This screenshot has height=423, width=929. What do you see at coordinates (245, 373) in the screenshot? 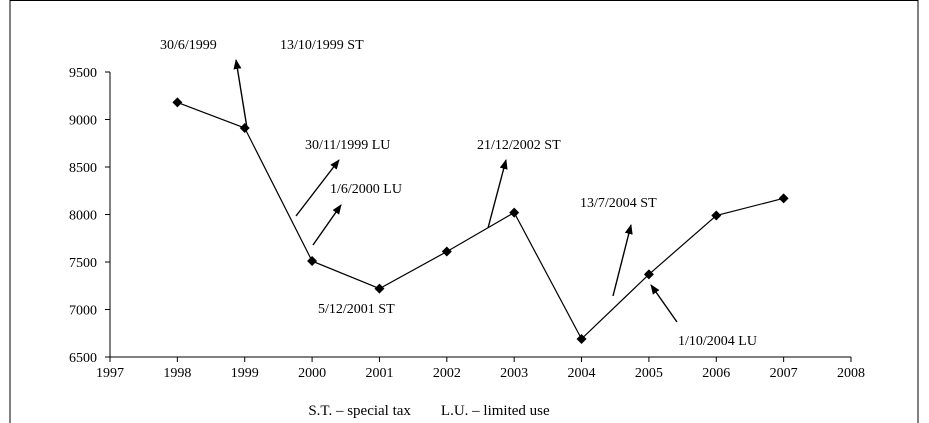
I see `x-tick-label: 1999` at bounding box center [245, 373].